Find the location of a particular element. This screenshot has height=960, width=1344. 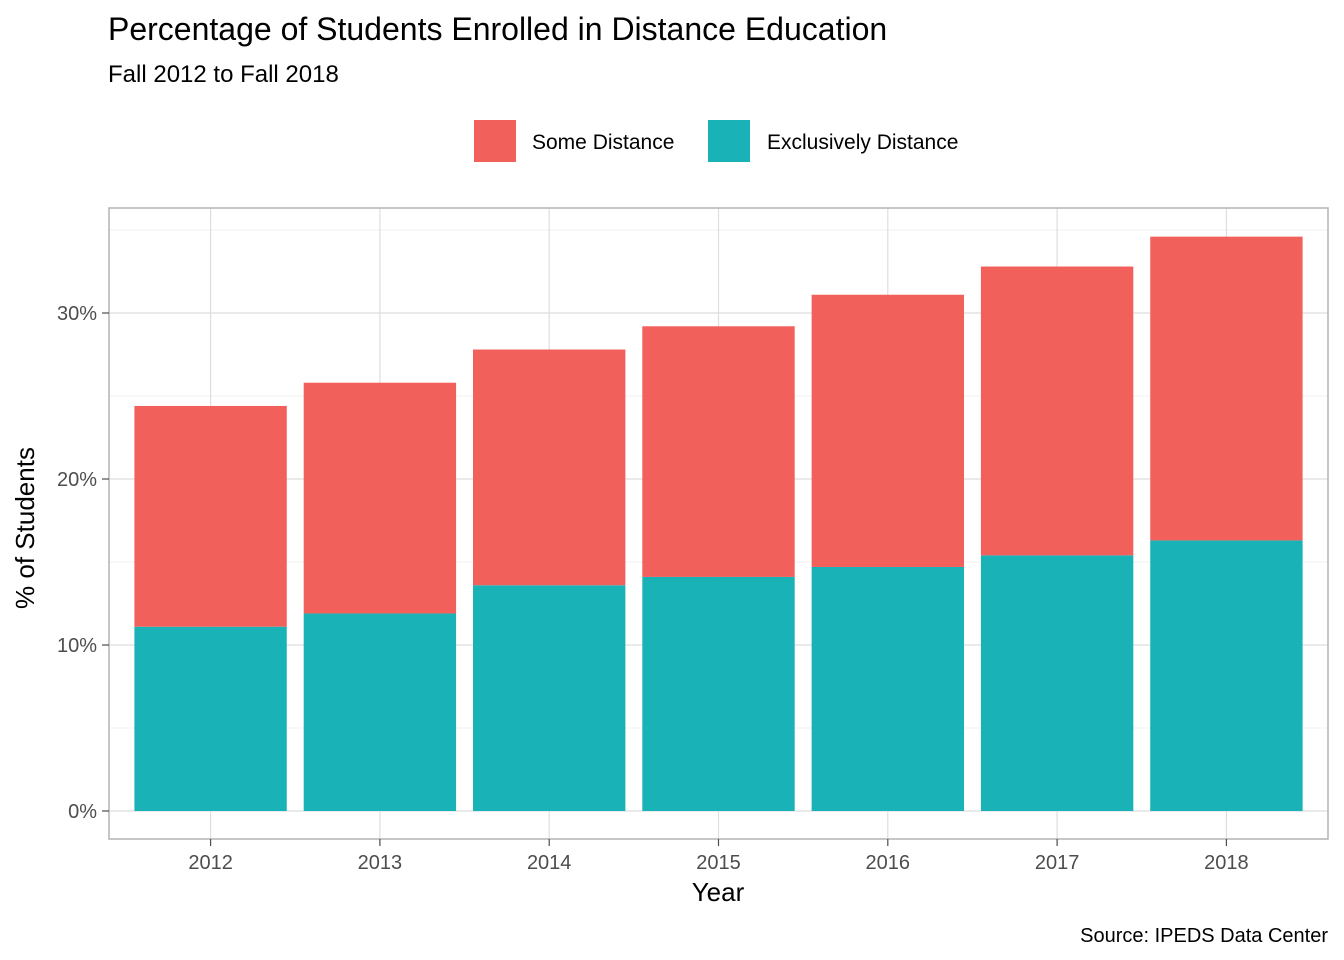

bar-exclusively-distance-2013 is located at coordinates (380, 712).